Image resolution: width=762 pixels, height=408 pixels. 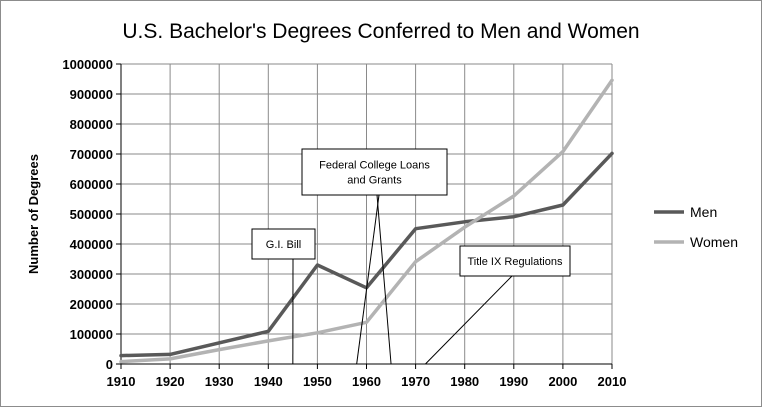 What do you see at coordinates (91, 94) in the screenshot?
I see `y-tick-label: 900000` at bounding box center [91, 94].